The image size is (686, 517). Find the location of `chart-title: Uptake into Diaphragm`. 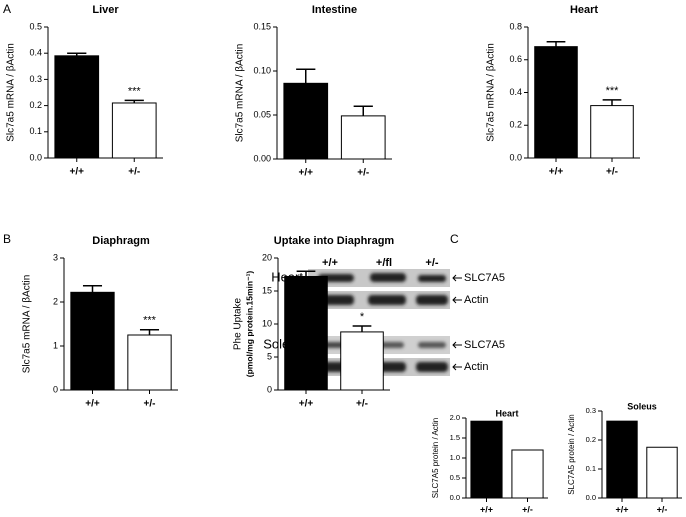

chart-title: Uptake into Diaphragm is located at coordinates (334, 241).